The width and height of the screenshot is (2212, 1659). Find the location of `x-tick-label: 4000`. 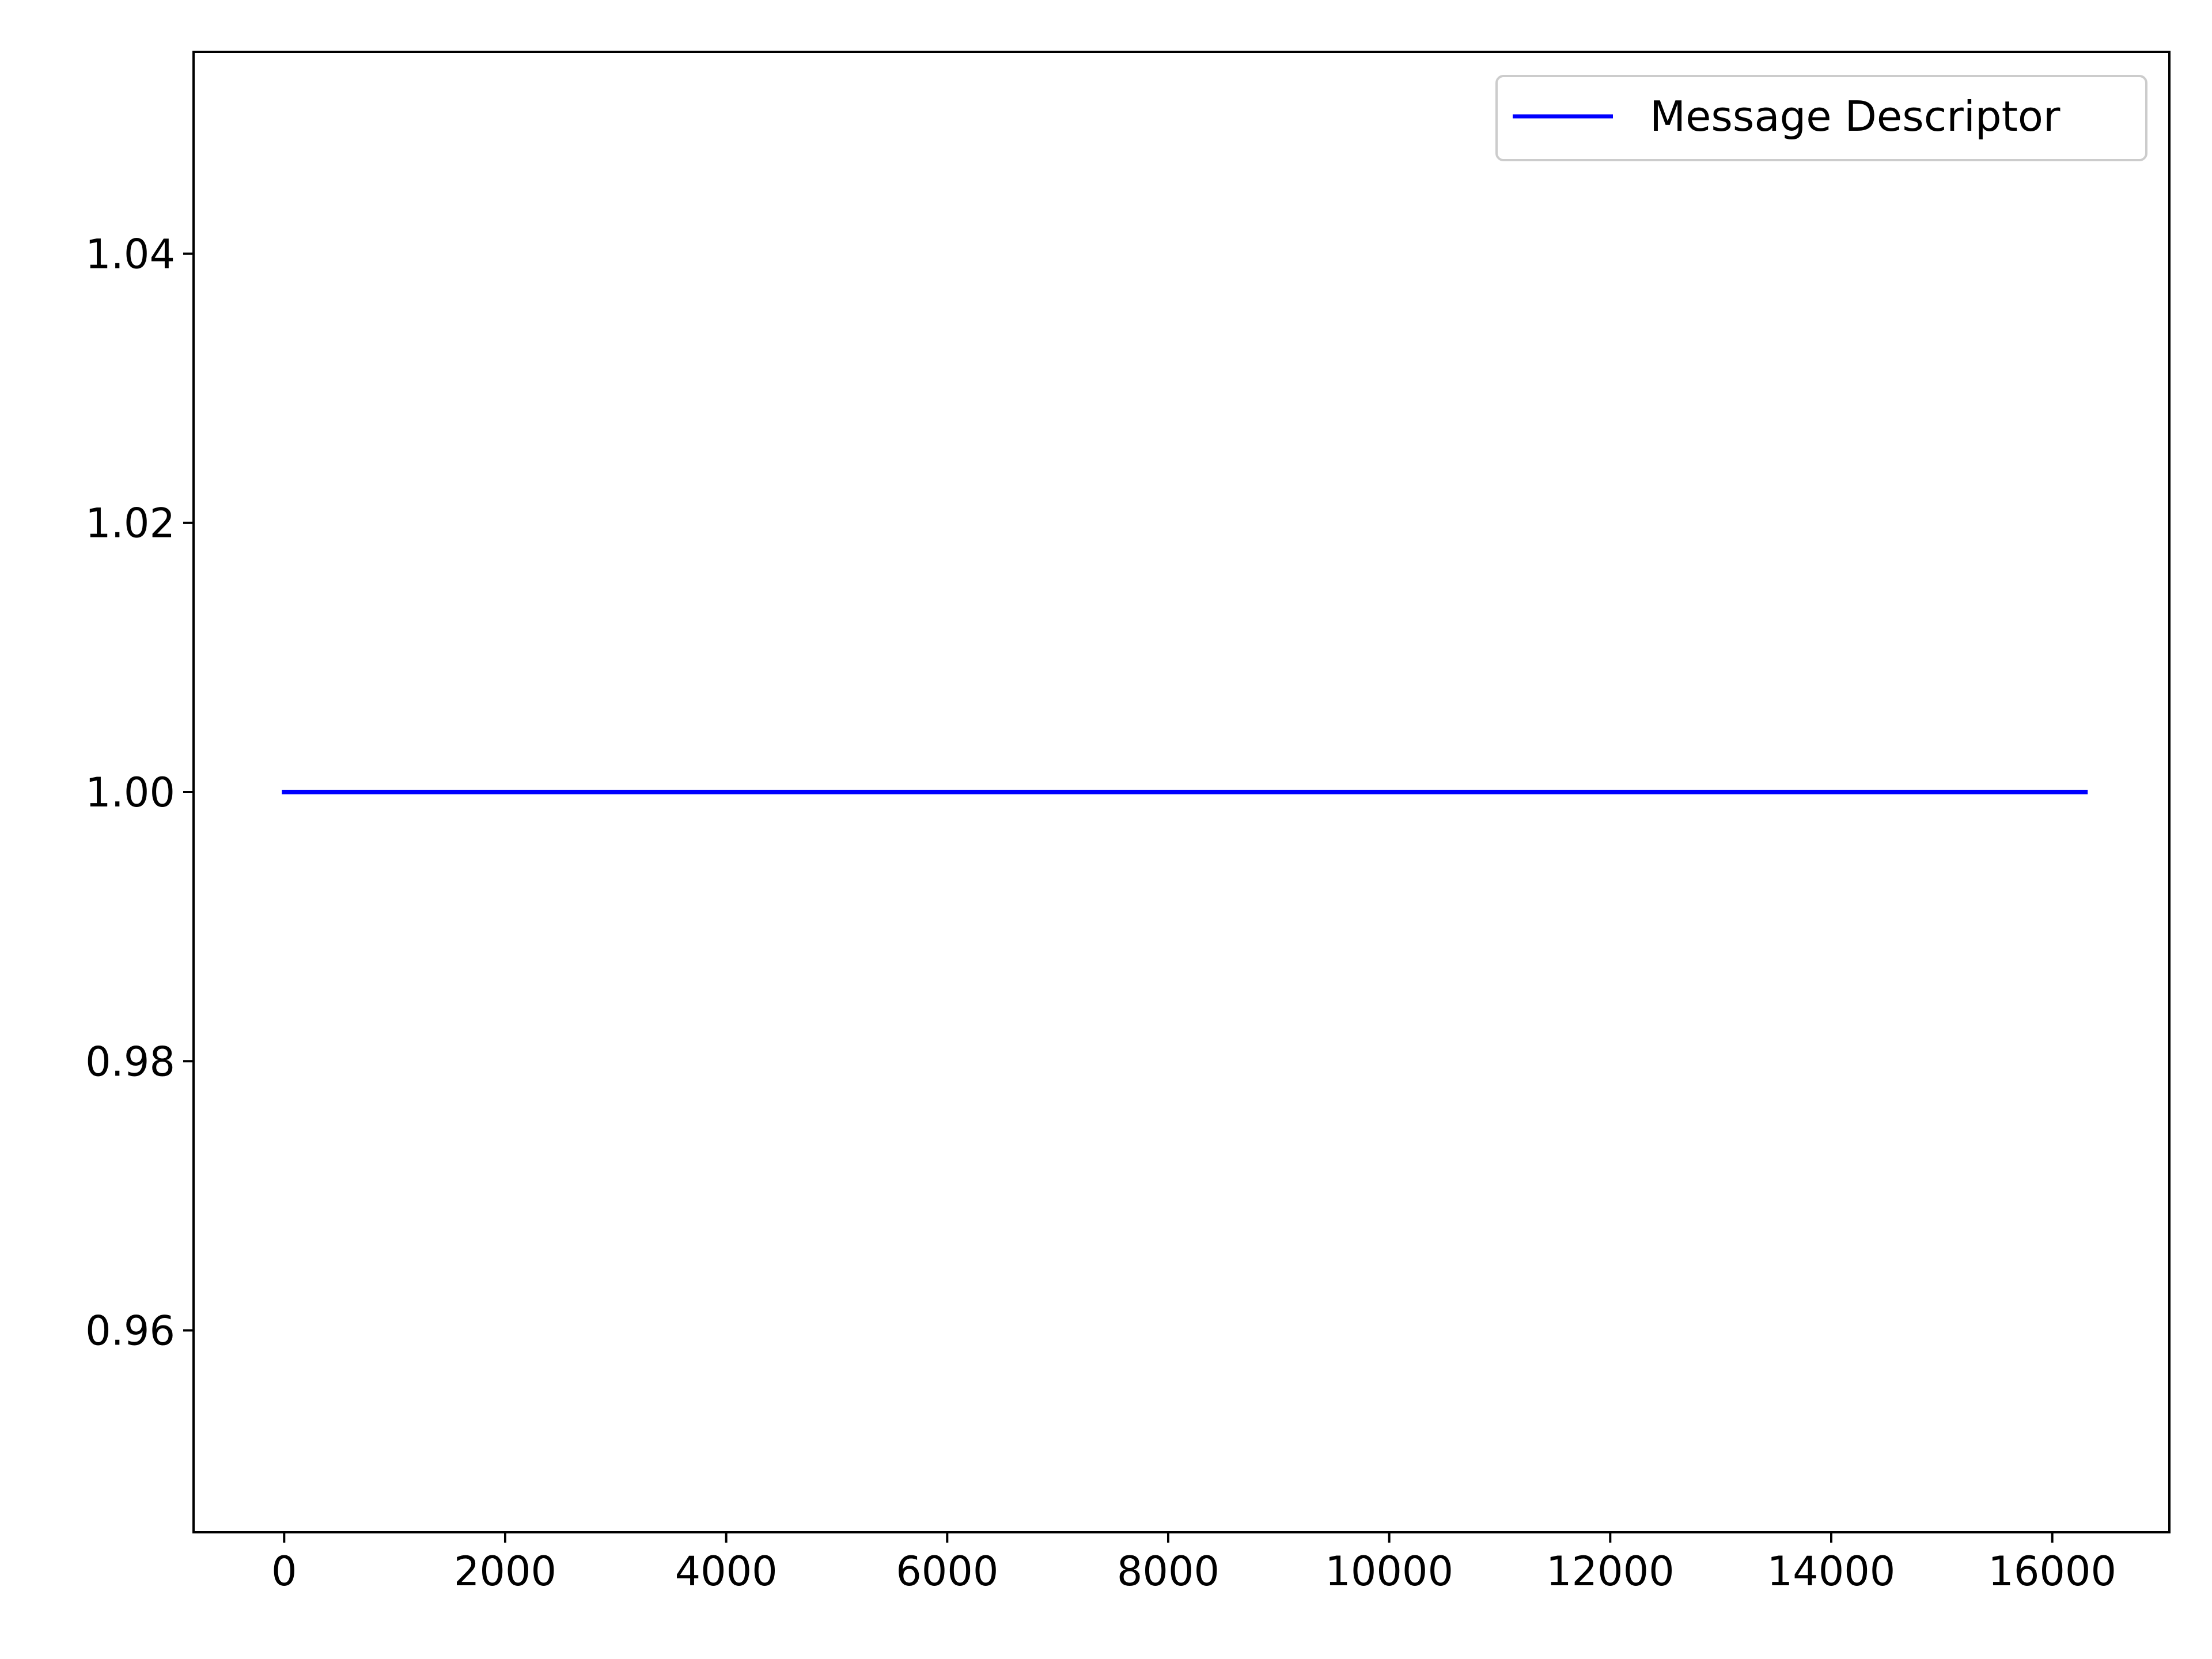

x-tick-label: 4000 is located at coordinates (726, 1571).